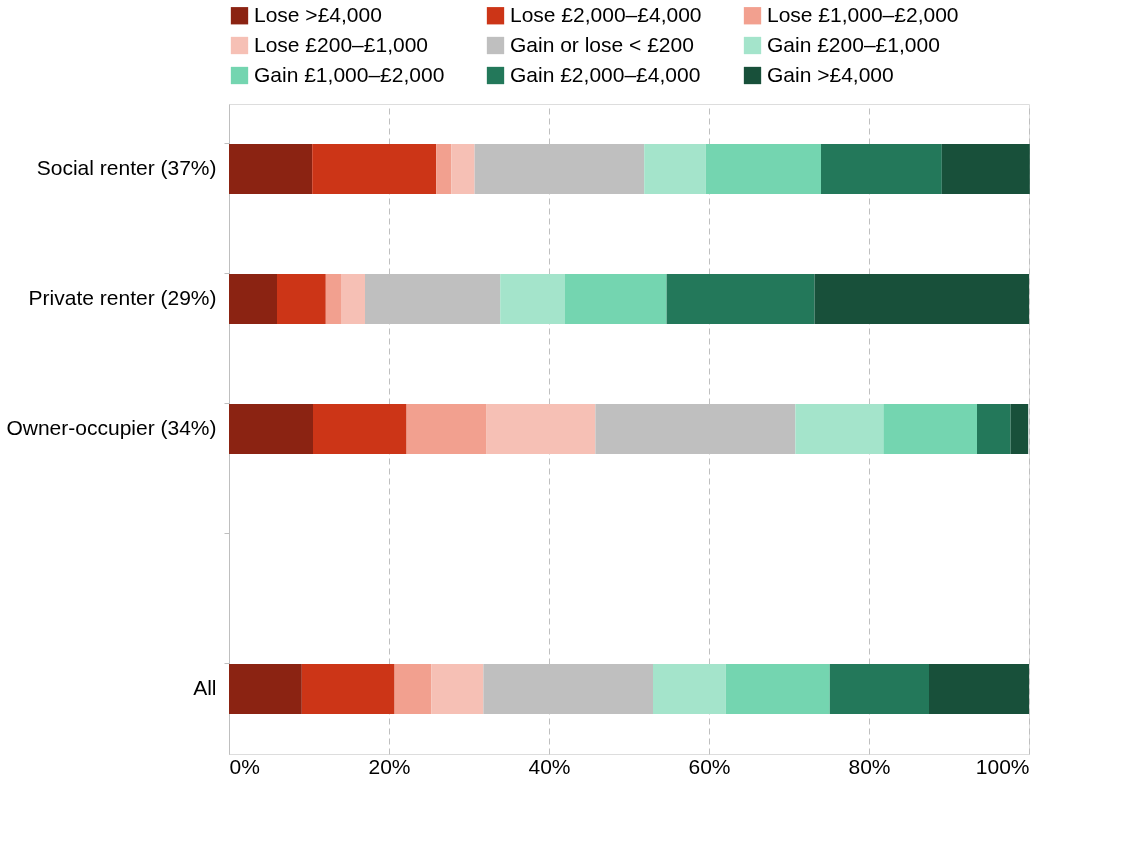  What do you see at coordinates (869, 766) in the screenshot?
I see `x-tick-label: 80%` at bounding box center [869, 766].